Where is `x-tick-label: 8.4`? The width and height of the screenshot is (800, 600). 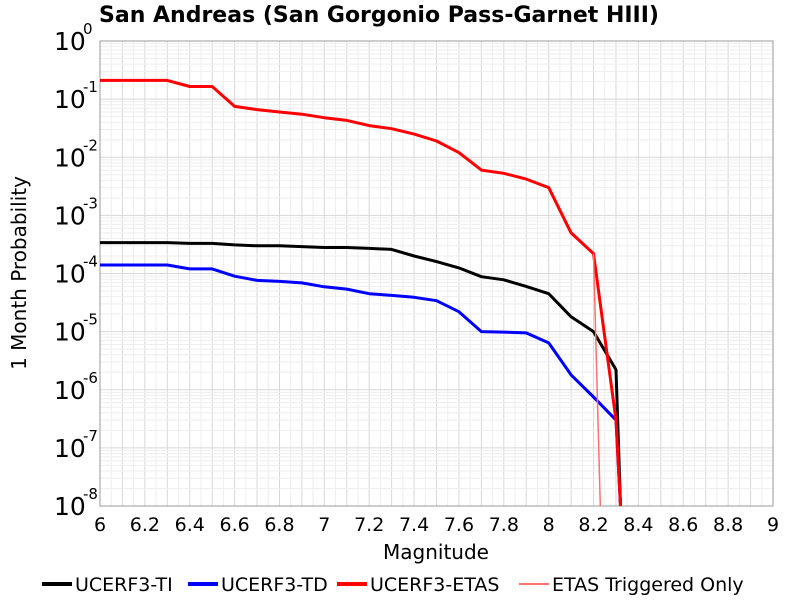 x-tick-label: 8.4 is located at coordinates (638, 525).